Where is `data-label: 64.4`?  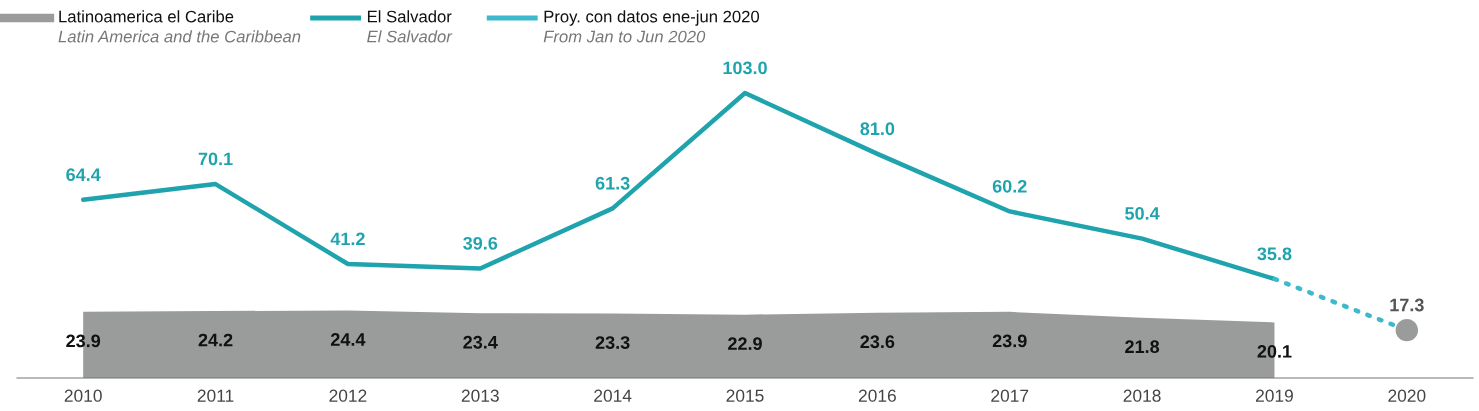
data-label: 64.4 is located at coordinates (83, 175).